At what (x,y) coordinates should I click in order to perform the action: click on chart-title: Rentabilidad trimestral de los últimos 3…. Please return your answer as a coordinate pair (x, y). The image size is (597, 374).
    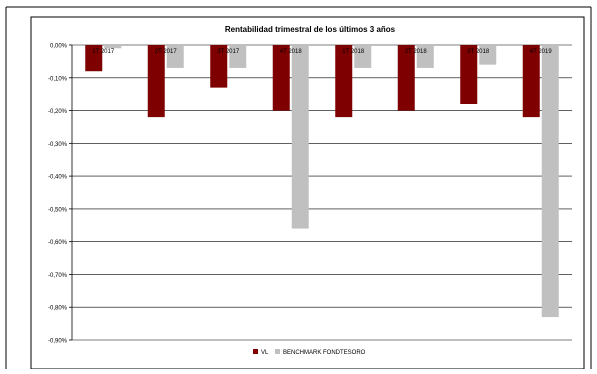
    Looking at the image, I should click on (310, 29).